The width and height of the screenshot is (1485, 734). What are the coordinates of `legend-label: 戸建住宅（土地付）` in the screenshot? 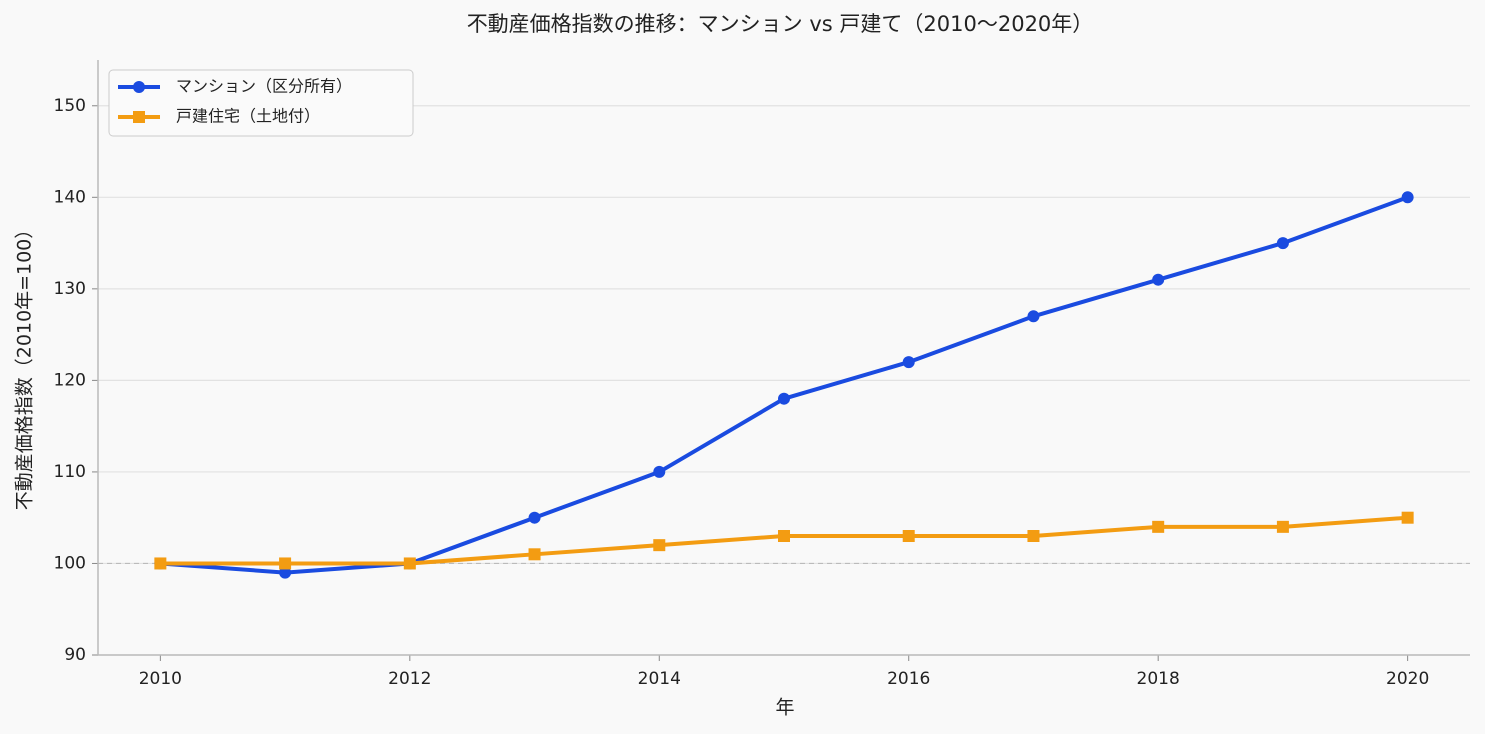 It's located at (248, 116).